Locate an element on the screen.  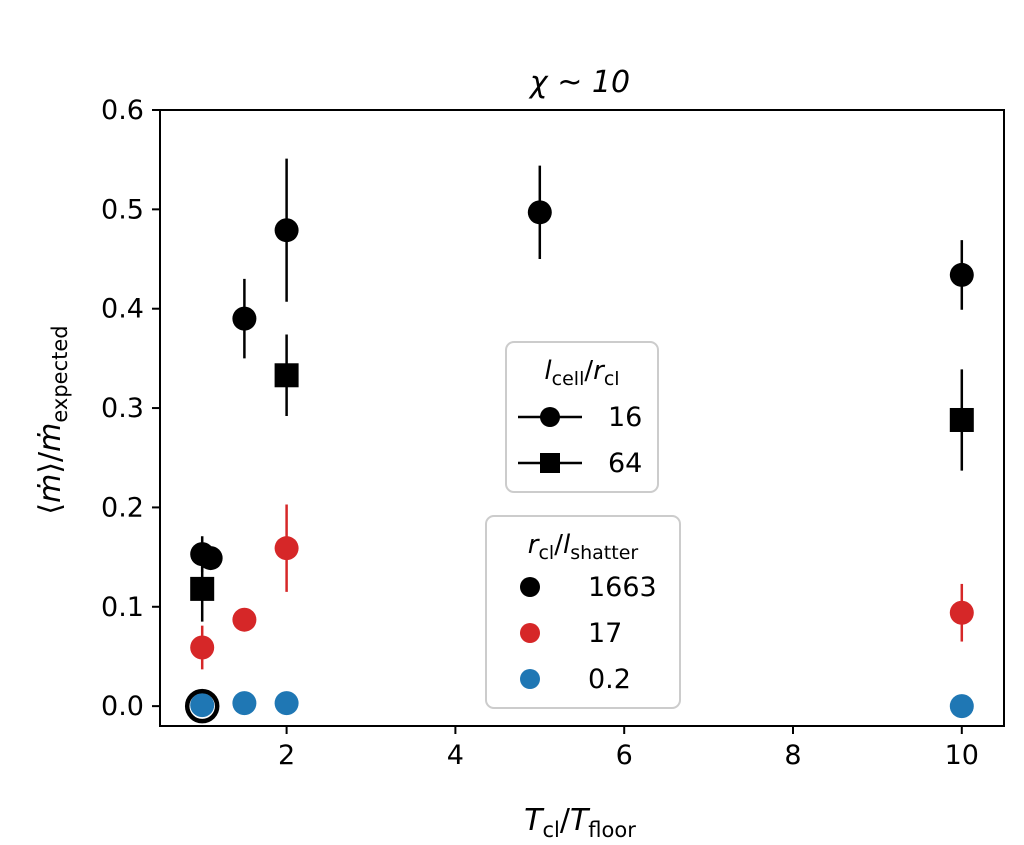
legend-cell-size-title: lcell/rcl is located at coordinates (581, 373).